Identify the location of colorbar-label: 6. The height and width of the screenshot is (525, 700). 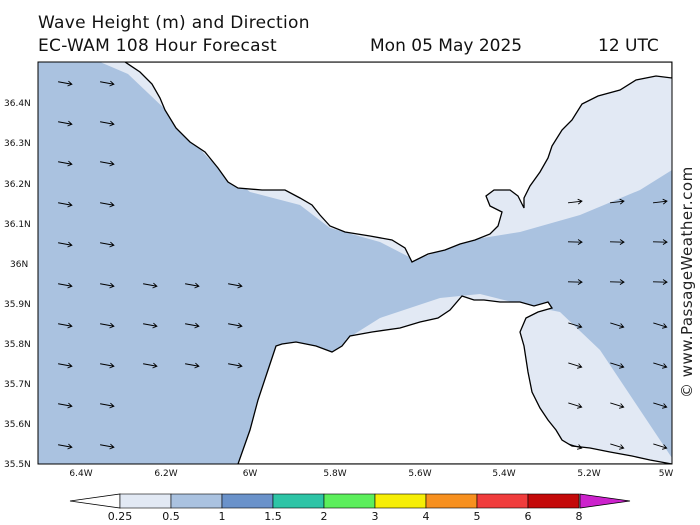
(528, 516).